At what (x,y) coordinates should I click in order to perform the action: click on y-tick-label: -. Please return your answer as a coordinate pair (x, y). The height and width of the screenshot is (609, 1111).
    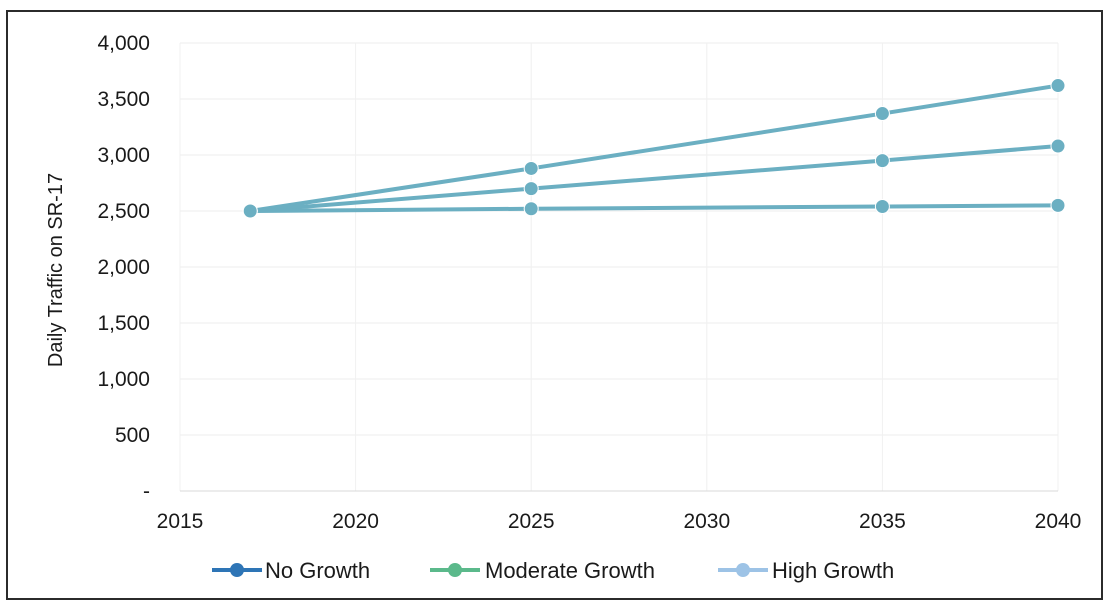
    Looking at the image, I should click on (146, 491).